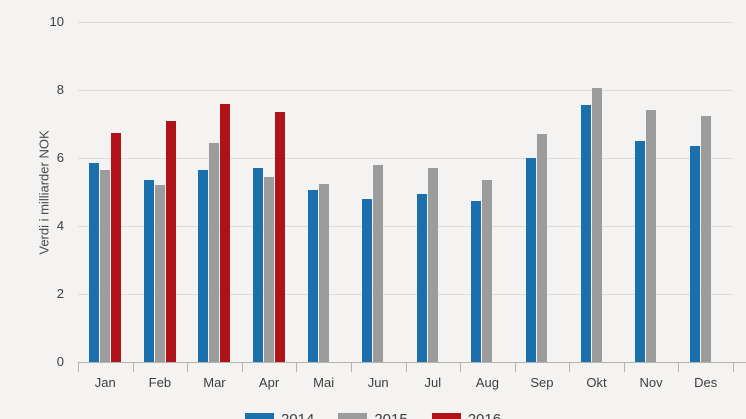 The image size is (746, 419). Describe the element at coordinates (94, 262) in the screenshot. I see `bar-2014-jan` at that location.